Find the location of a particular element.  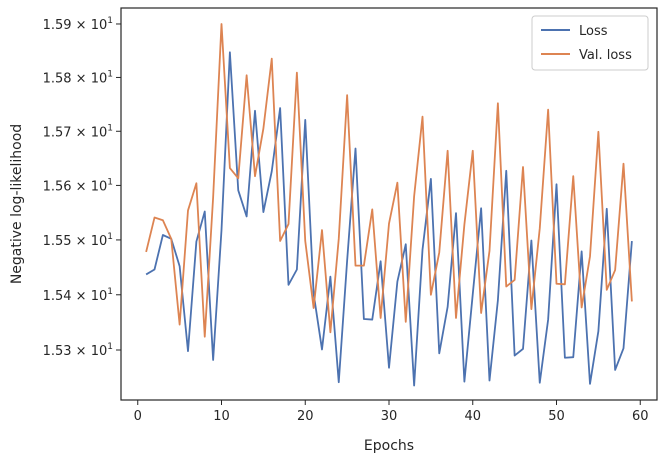

legend-label-loss: Loss is located at coordinates (593, 31).